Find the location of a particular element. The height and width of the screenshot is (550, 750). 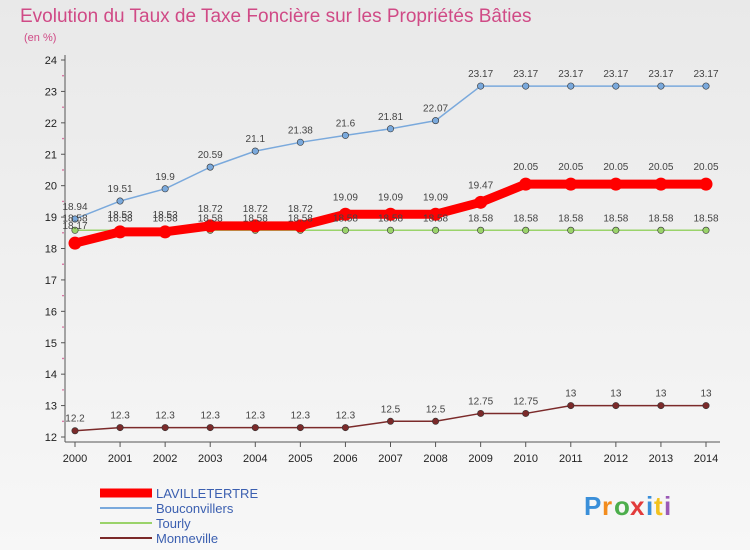

chart-subtitle: (en %) is located at coordinates (40, 38).